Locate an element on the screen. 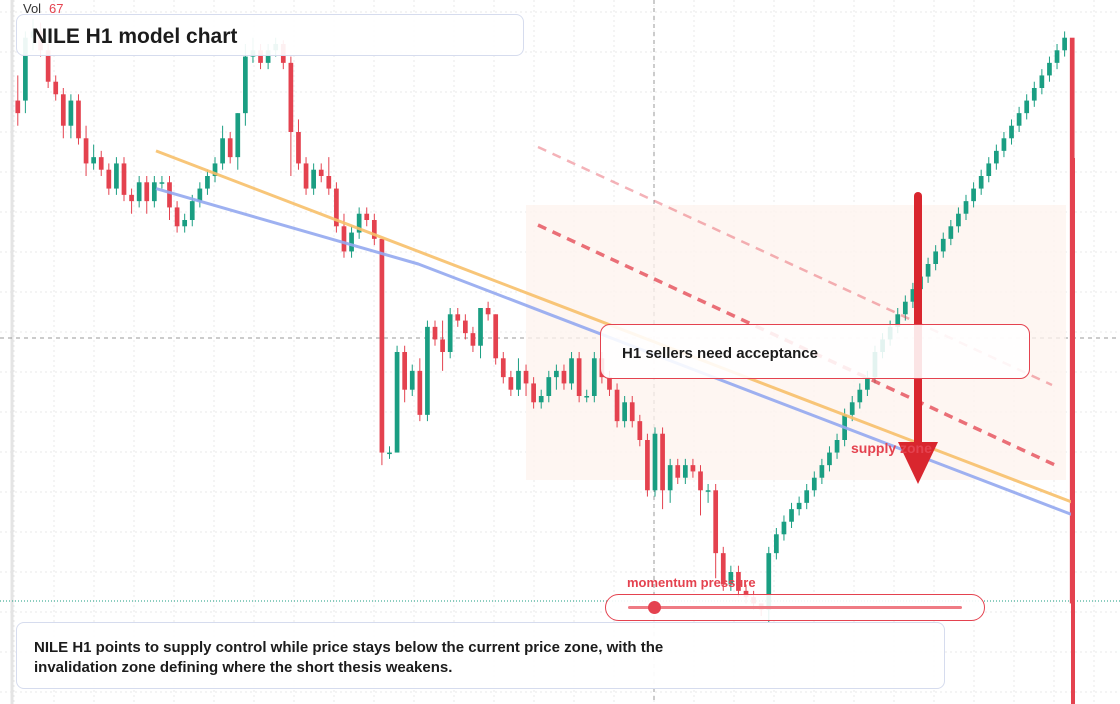 The width and height of the screenshot is (1120, 704). momentum-slider is located at coordinates (795, 607).